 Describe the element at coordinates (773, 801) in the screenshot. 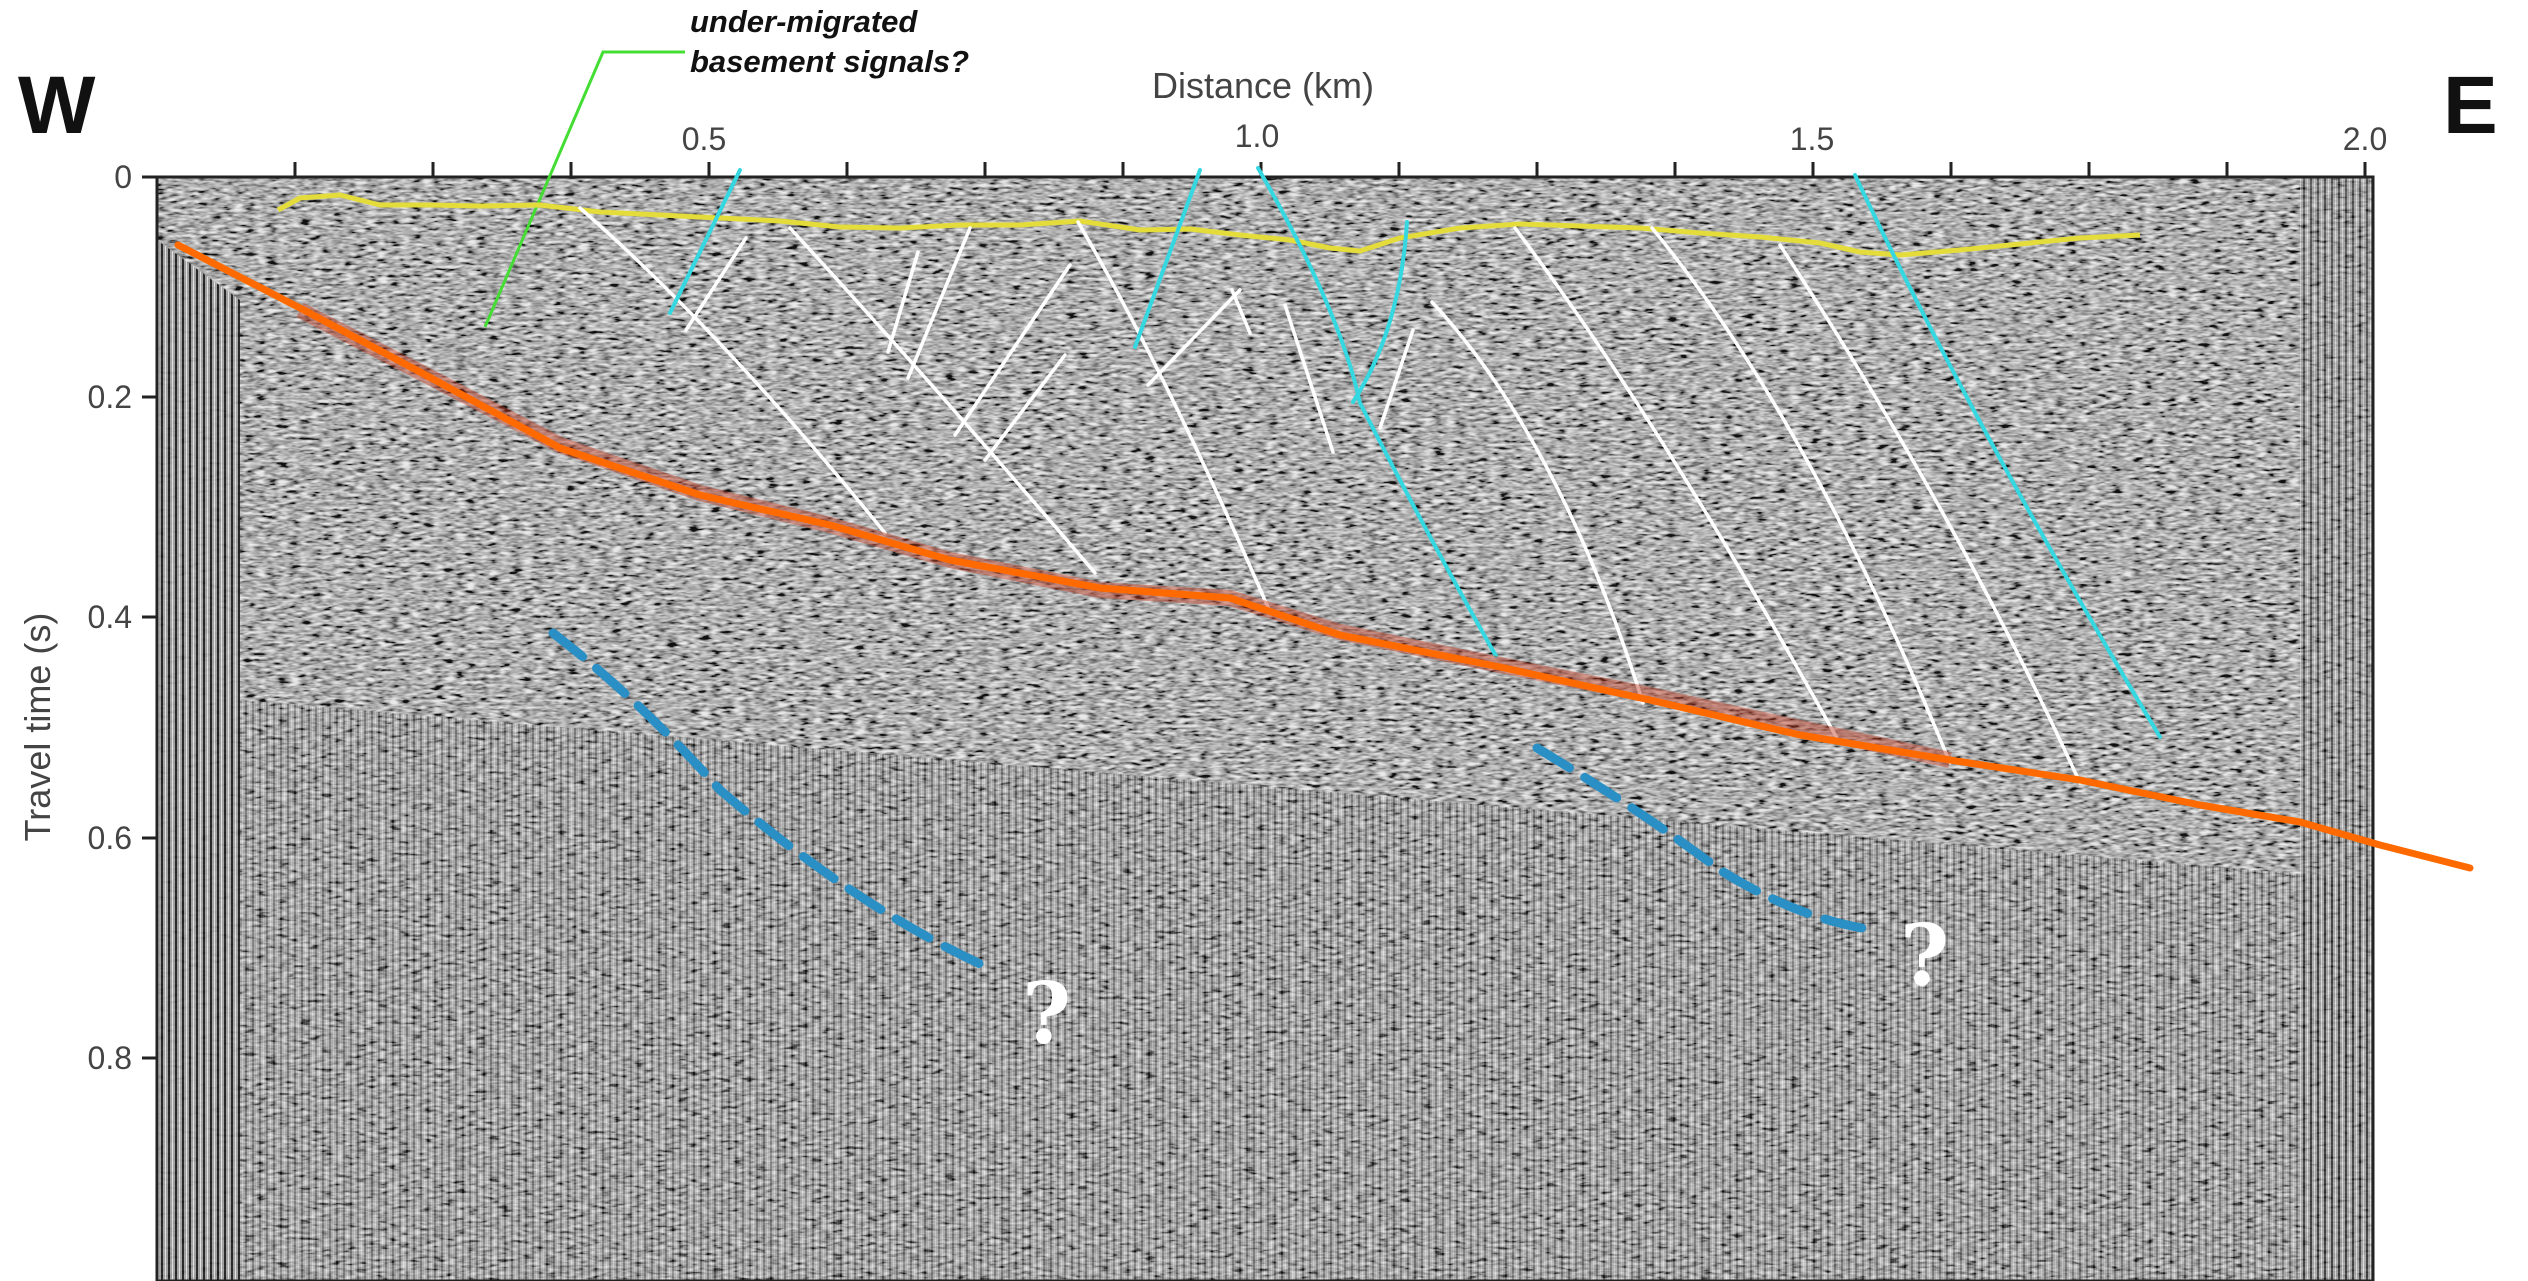

I see `deep-reflector-left` at that location.